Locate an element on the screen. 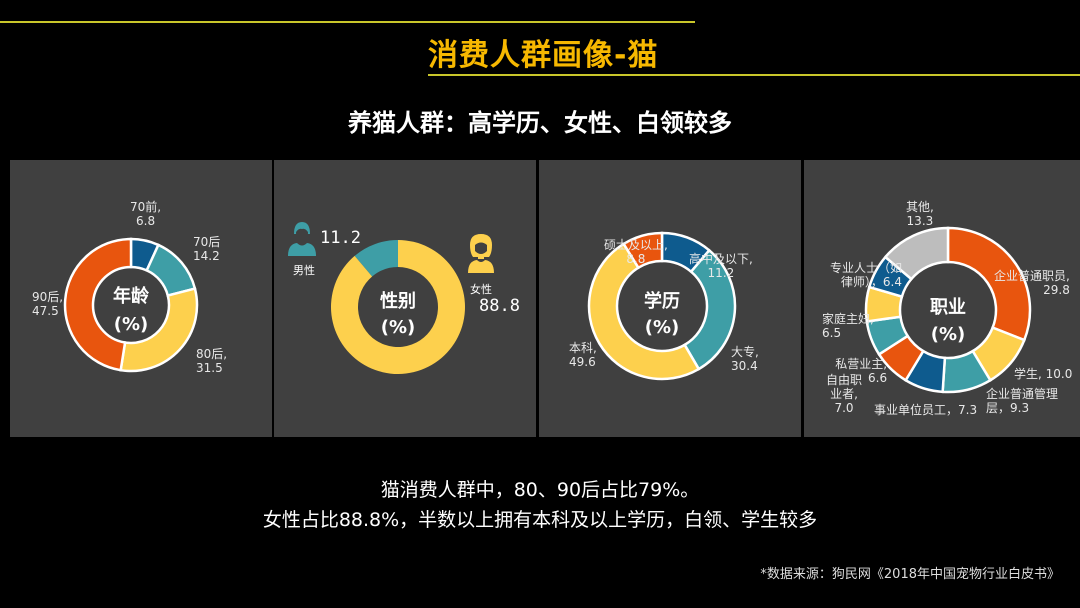  education-donut-chart is located at coordinates (662, 306).